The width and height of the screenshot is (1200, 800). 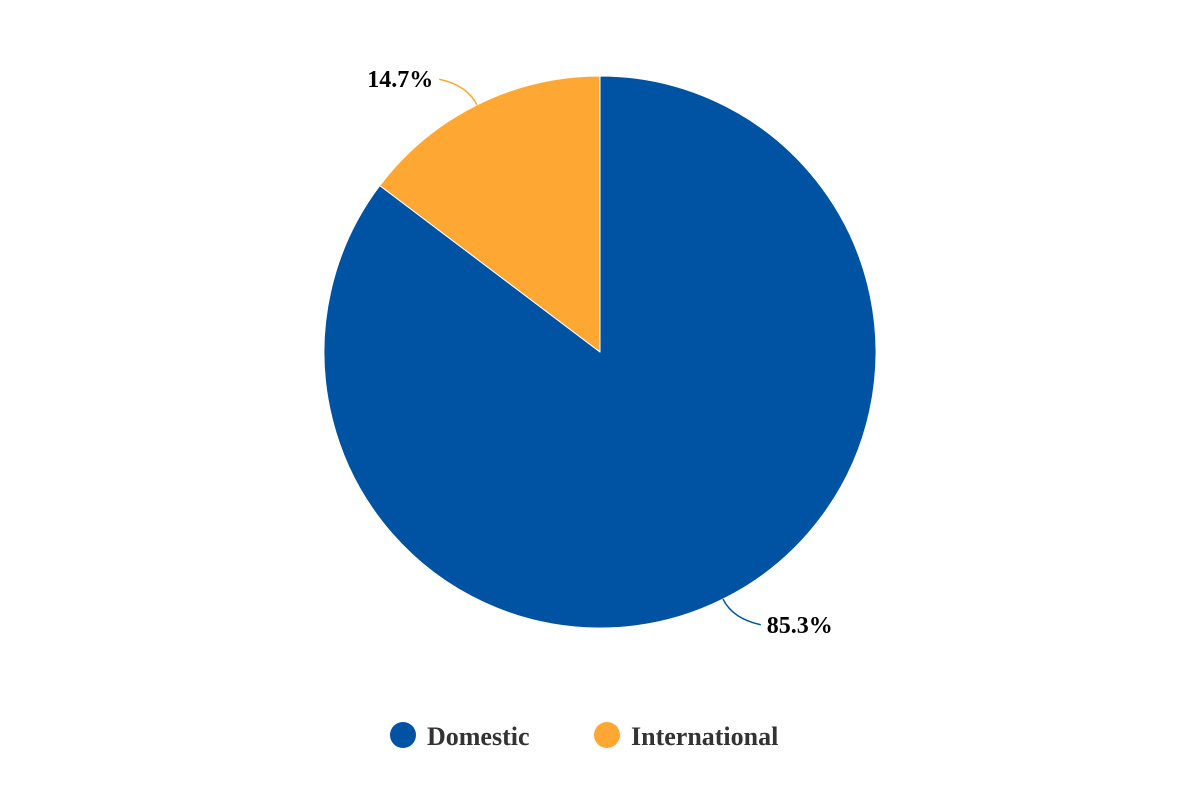 I want to click on data-label-domestic: 85.3%, so click(x=800, y=626).